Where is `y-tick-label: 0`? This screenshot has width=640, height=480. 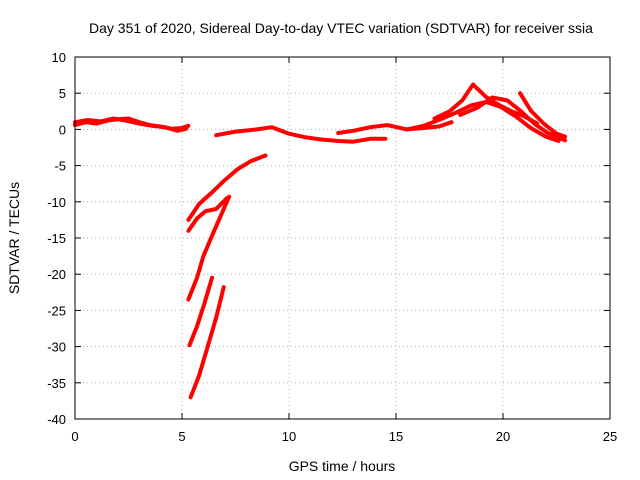 y-tick-label: 0 is located at coordinates (62, 129).